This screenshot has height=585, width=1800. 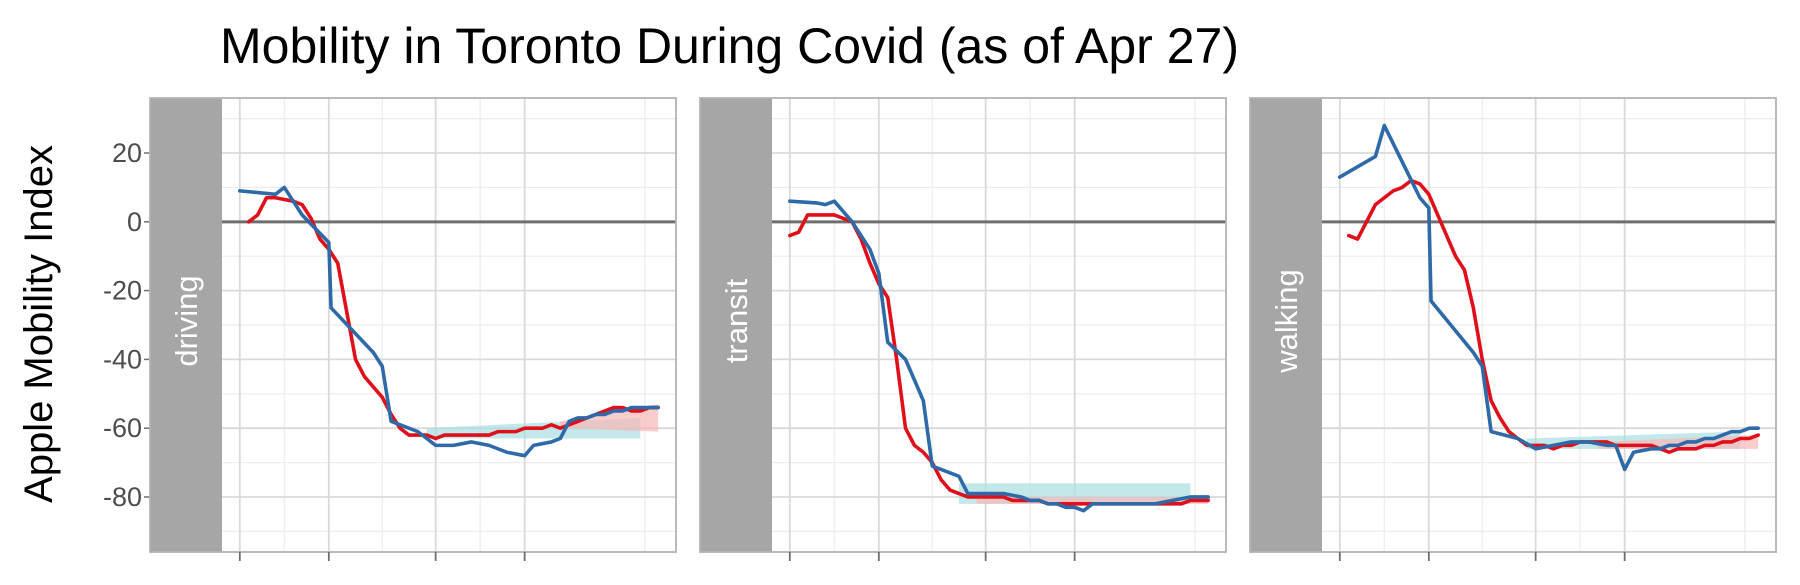 I want to click on y-tick-label: -40, so click(x=122, y=359).